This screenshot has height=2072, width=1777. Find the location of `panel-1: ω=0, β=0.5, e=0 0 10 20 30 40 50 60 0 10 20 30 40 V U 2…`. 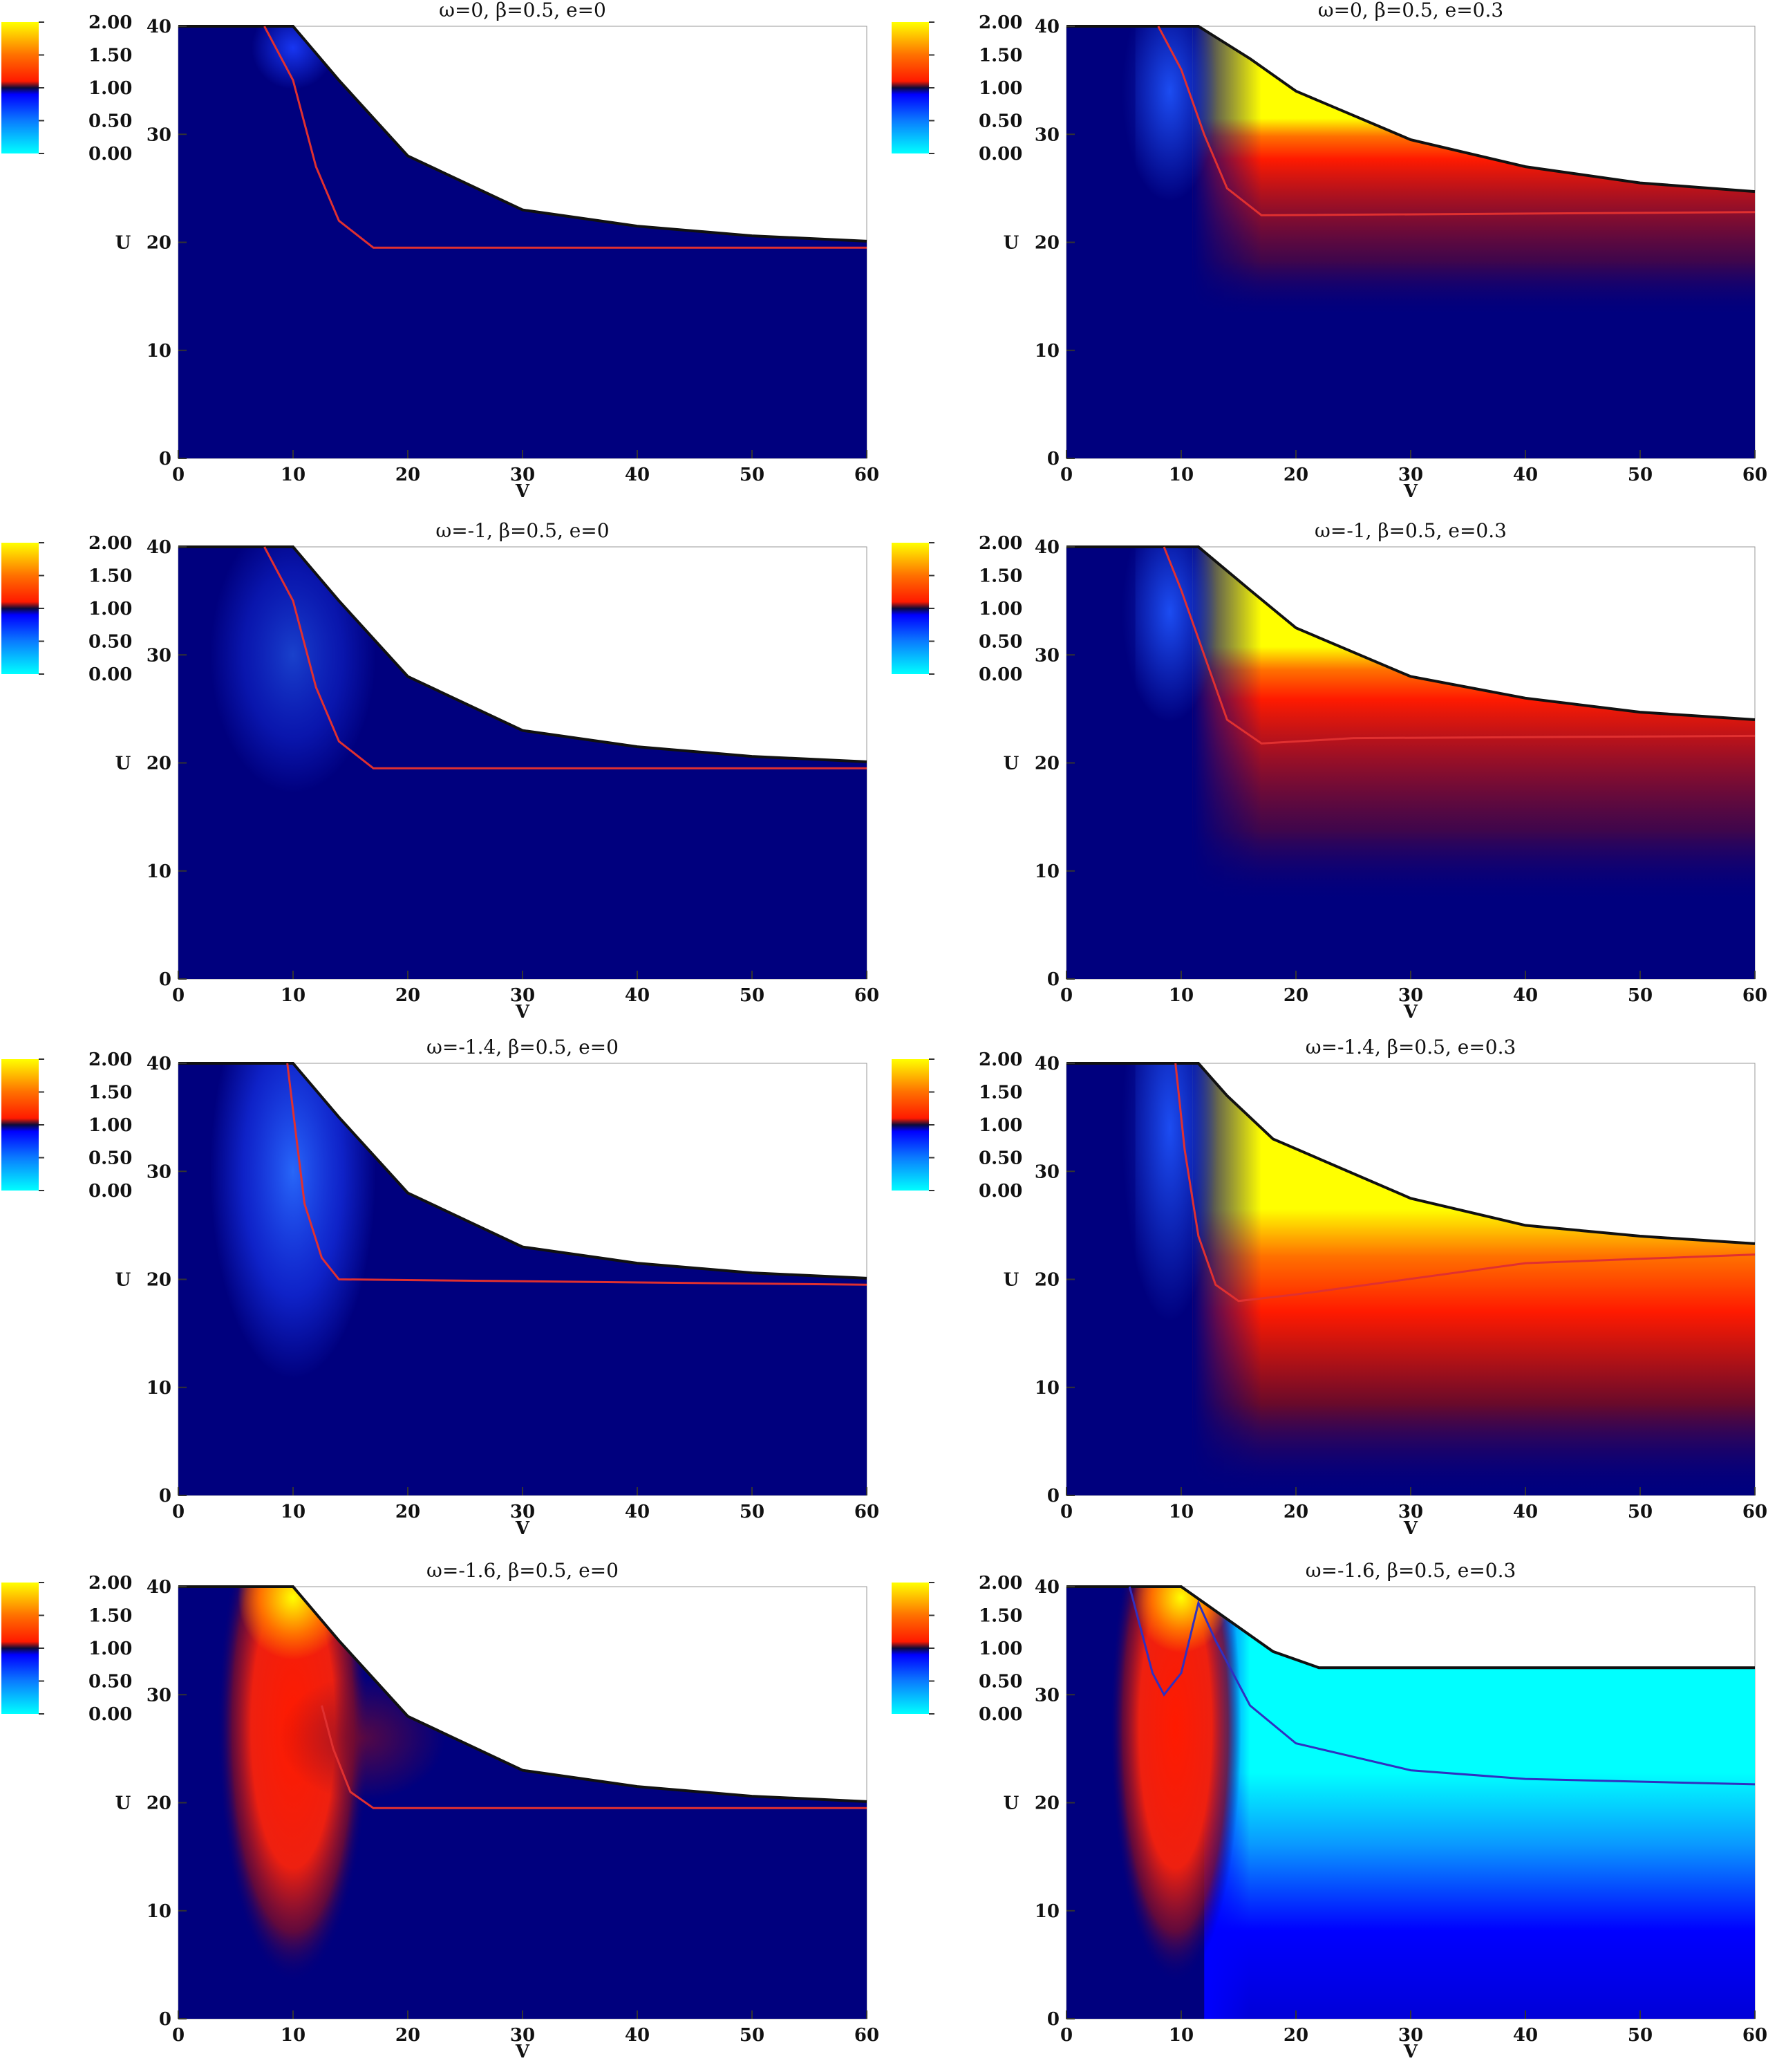

panel-1: ω=0, β=0.5, e=0 0 10 20 30 40 50 60 0 10 20 30 40 V U 2… is located at coordinates (440, 251).